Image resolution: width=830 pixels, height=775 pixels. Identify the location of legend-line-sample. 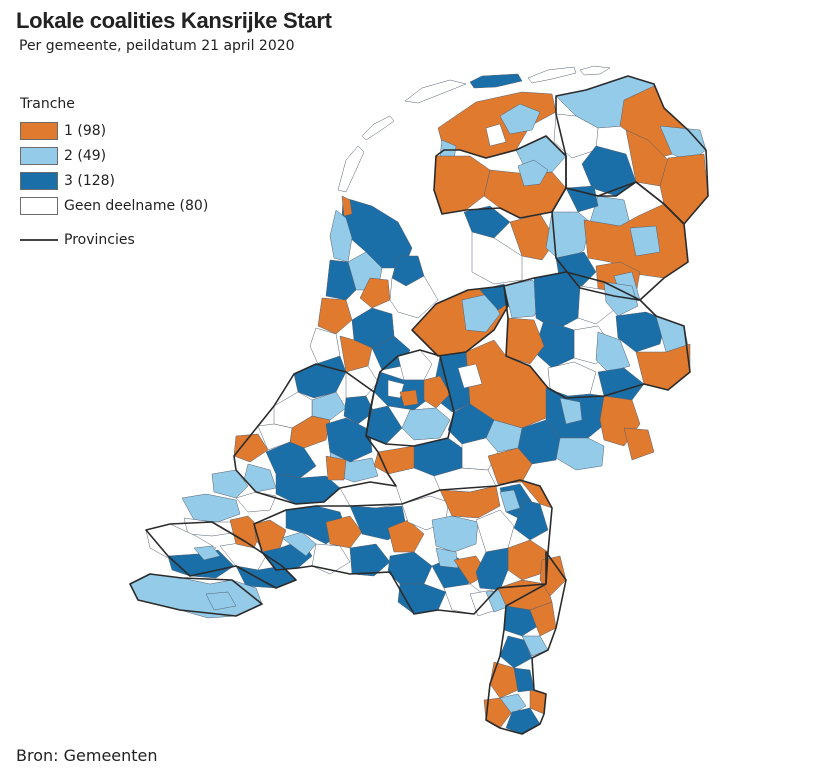
(39, 240).